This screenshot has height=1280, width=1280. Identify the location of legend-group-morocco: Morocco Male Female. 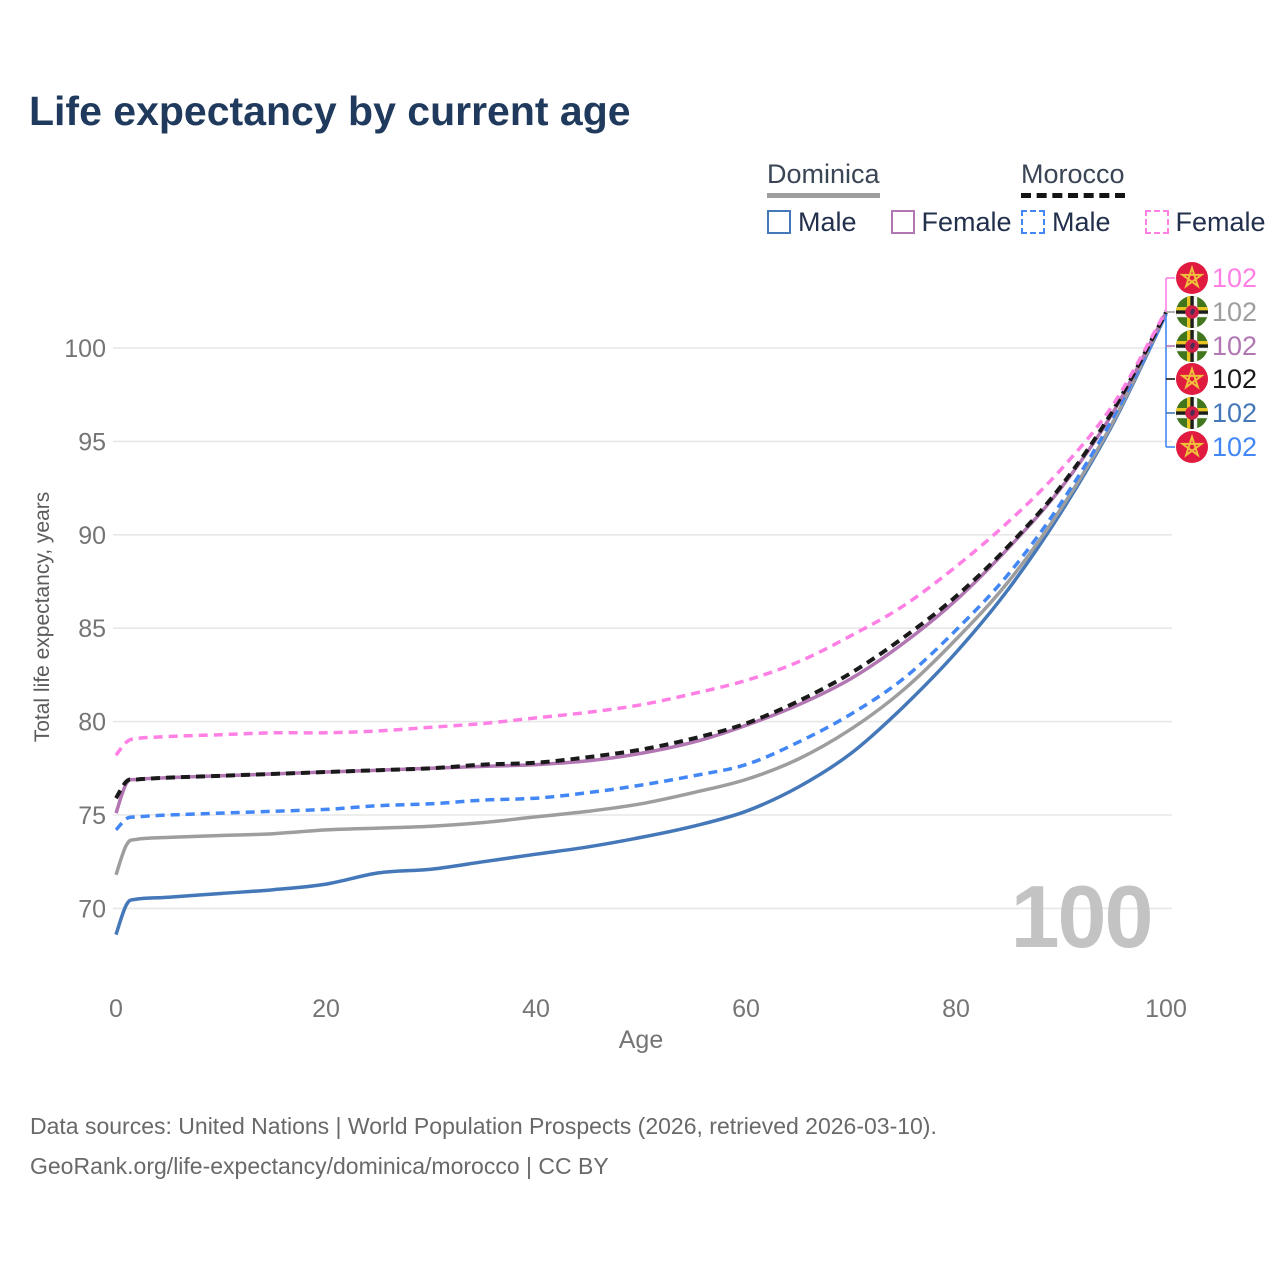
(1150, 198).